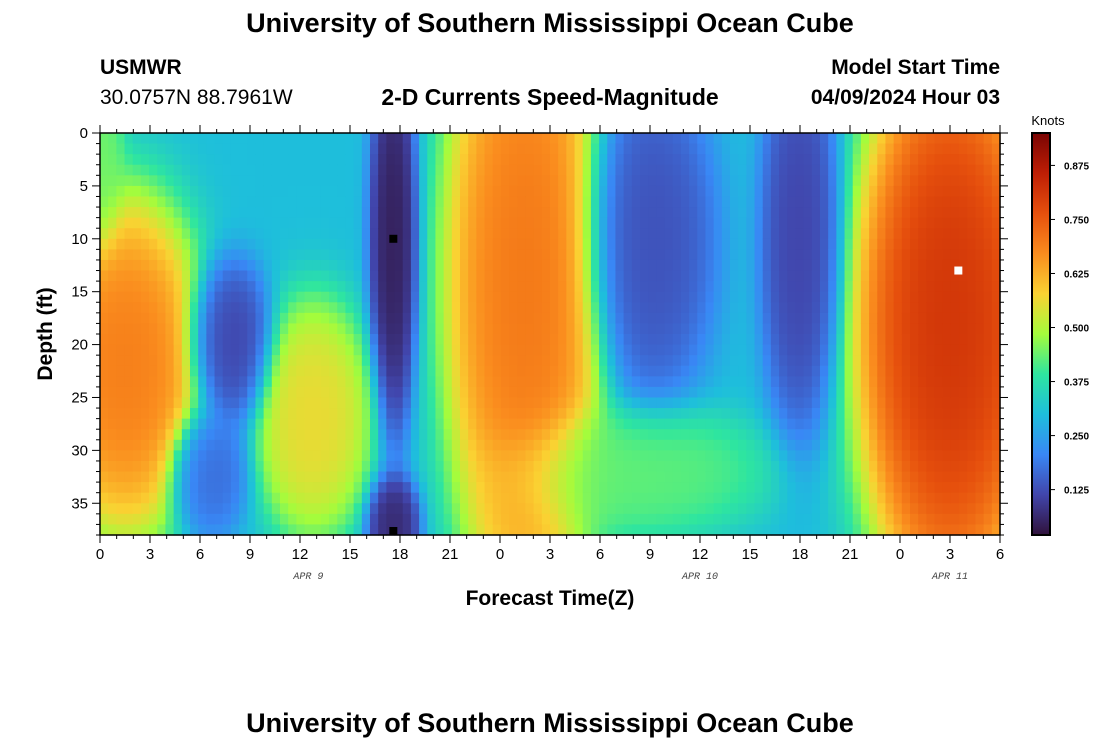 The image size is (1100, 750). What do you see at coordinates (550, 554) in the screenshot?
I see `x-tick-label: 3` at bounding box center [550, 554].